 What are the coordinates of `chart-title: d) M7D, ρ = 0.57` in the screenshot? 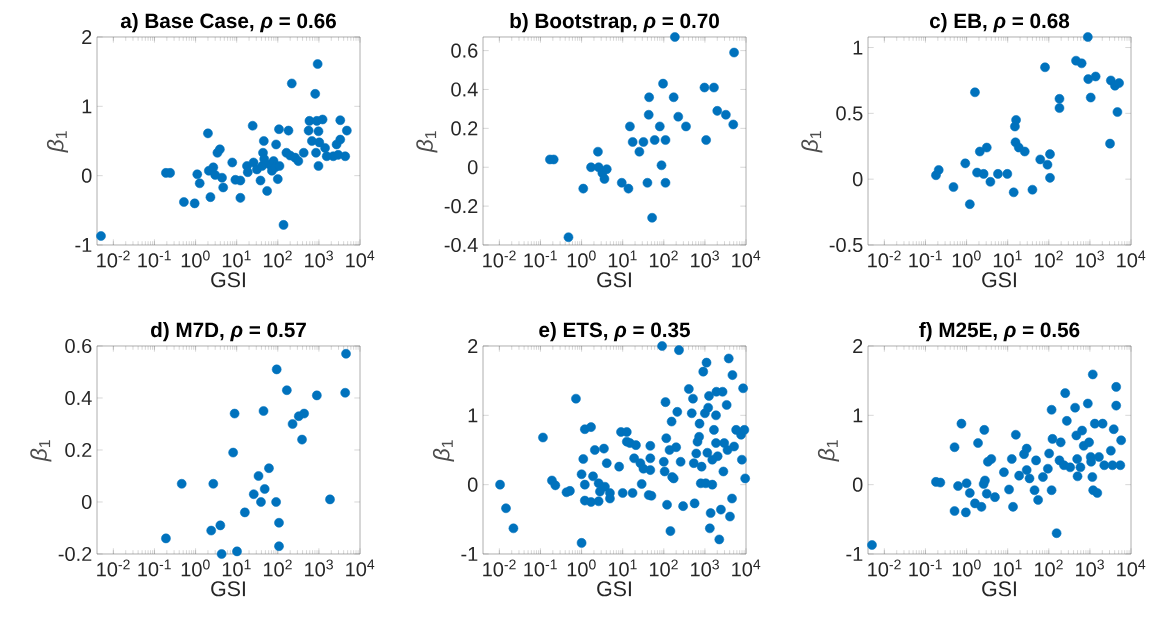 It's located at (228, 332).